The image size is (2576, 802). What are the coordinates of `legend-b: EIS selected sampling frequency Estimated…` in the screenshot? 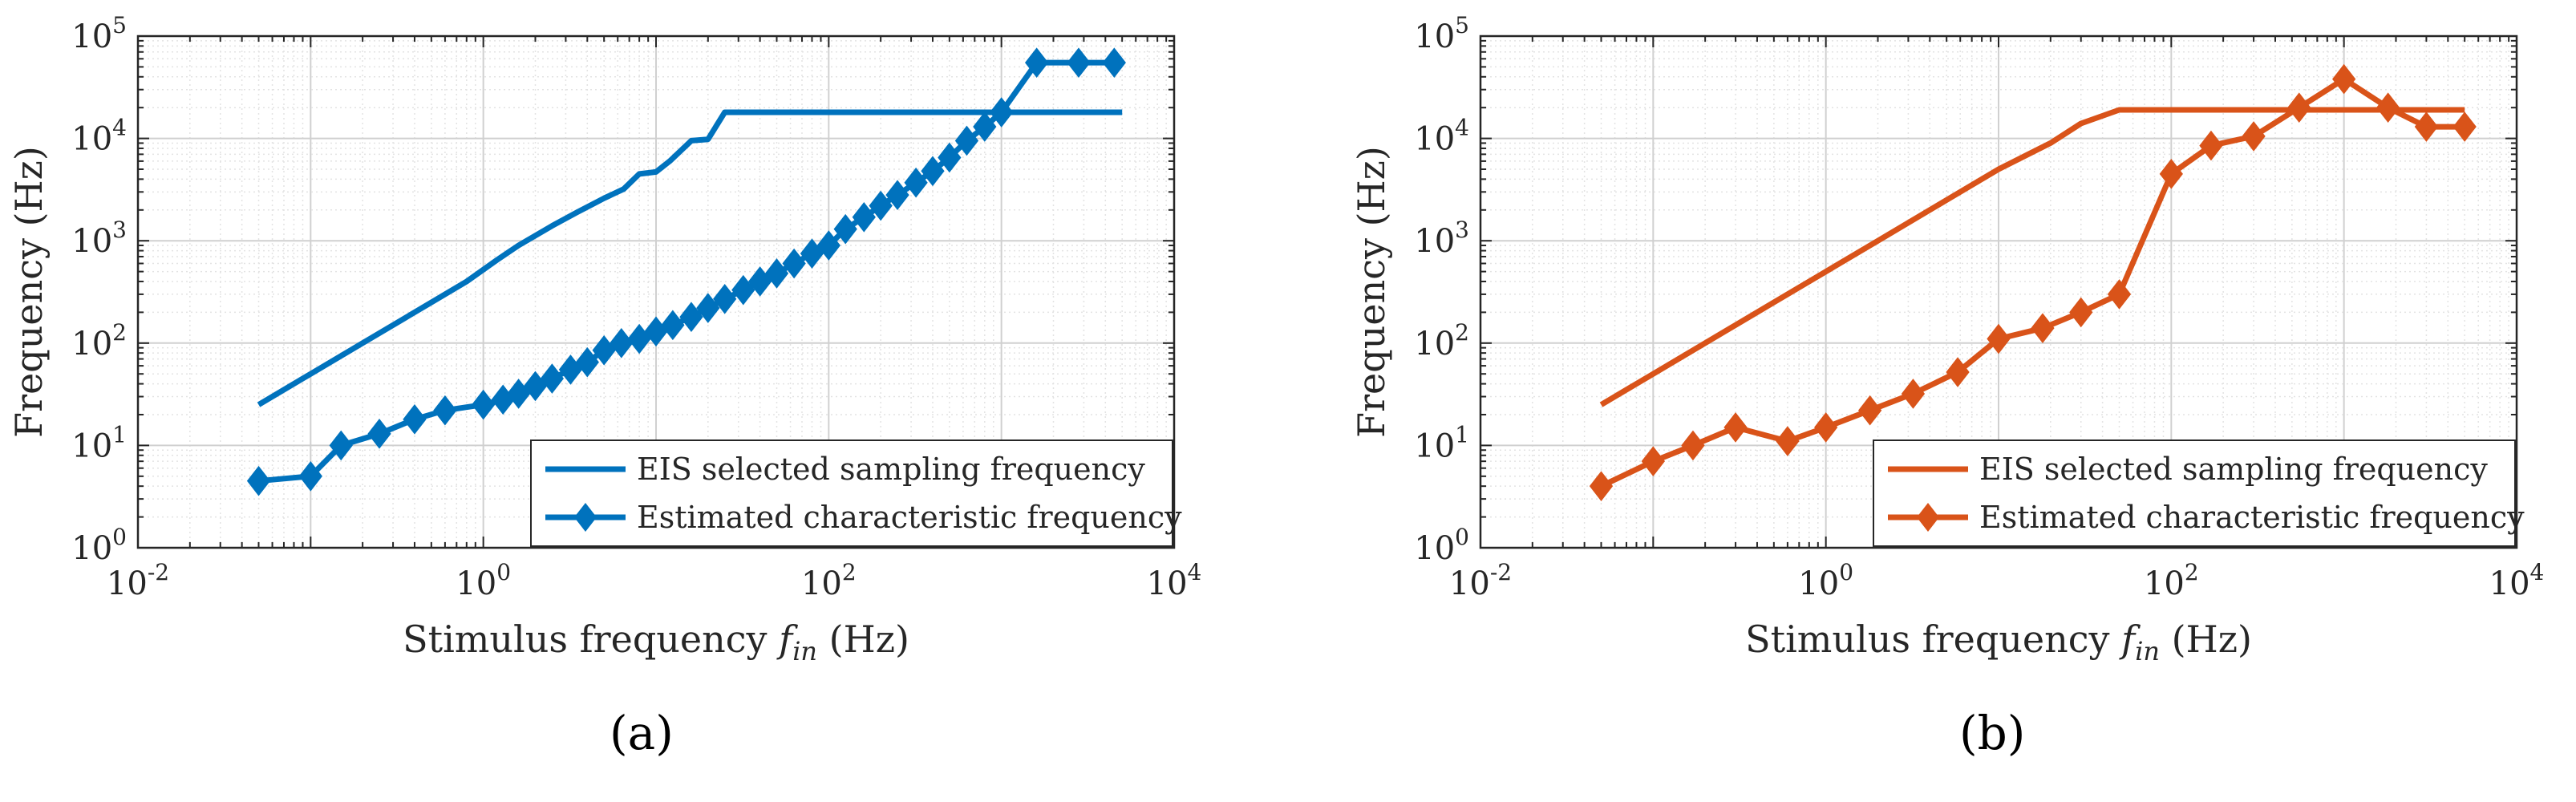 It's located at (2199, 493).